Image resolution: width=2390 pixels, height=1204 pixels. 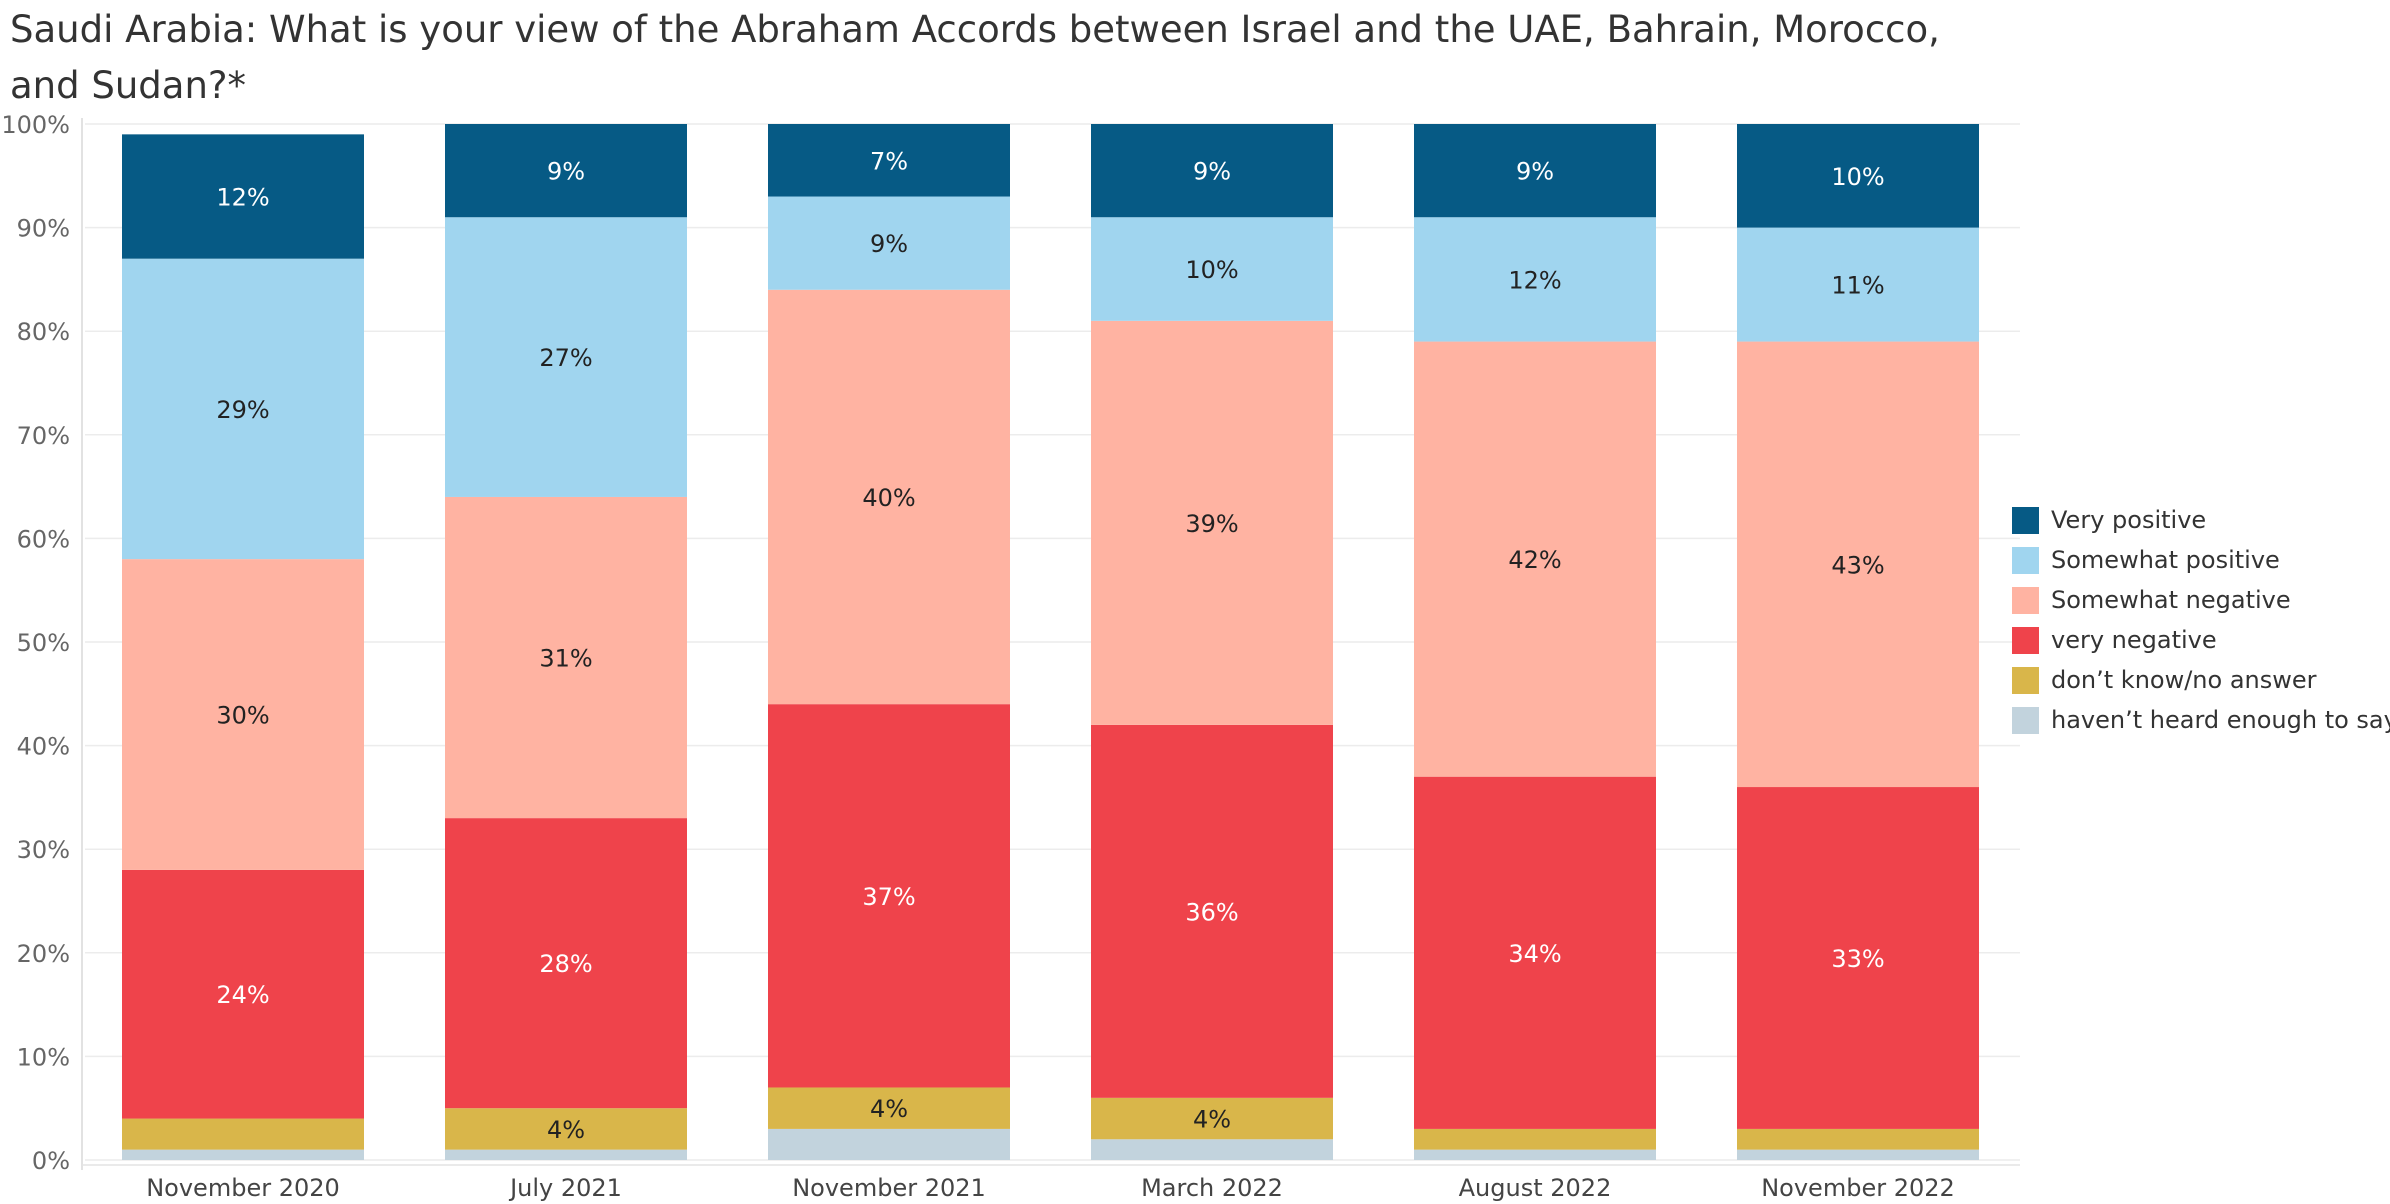 I want to click on y-tick-label: 90%, so click(x=43, y=229).